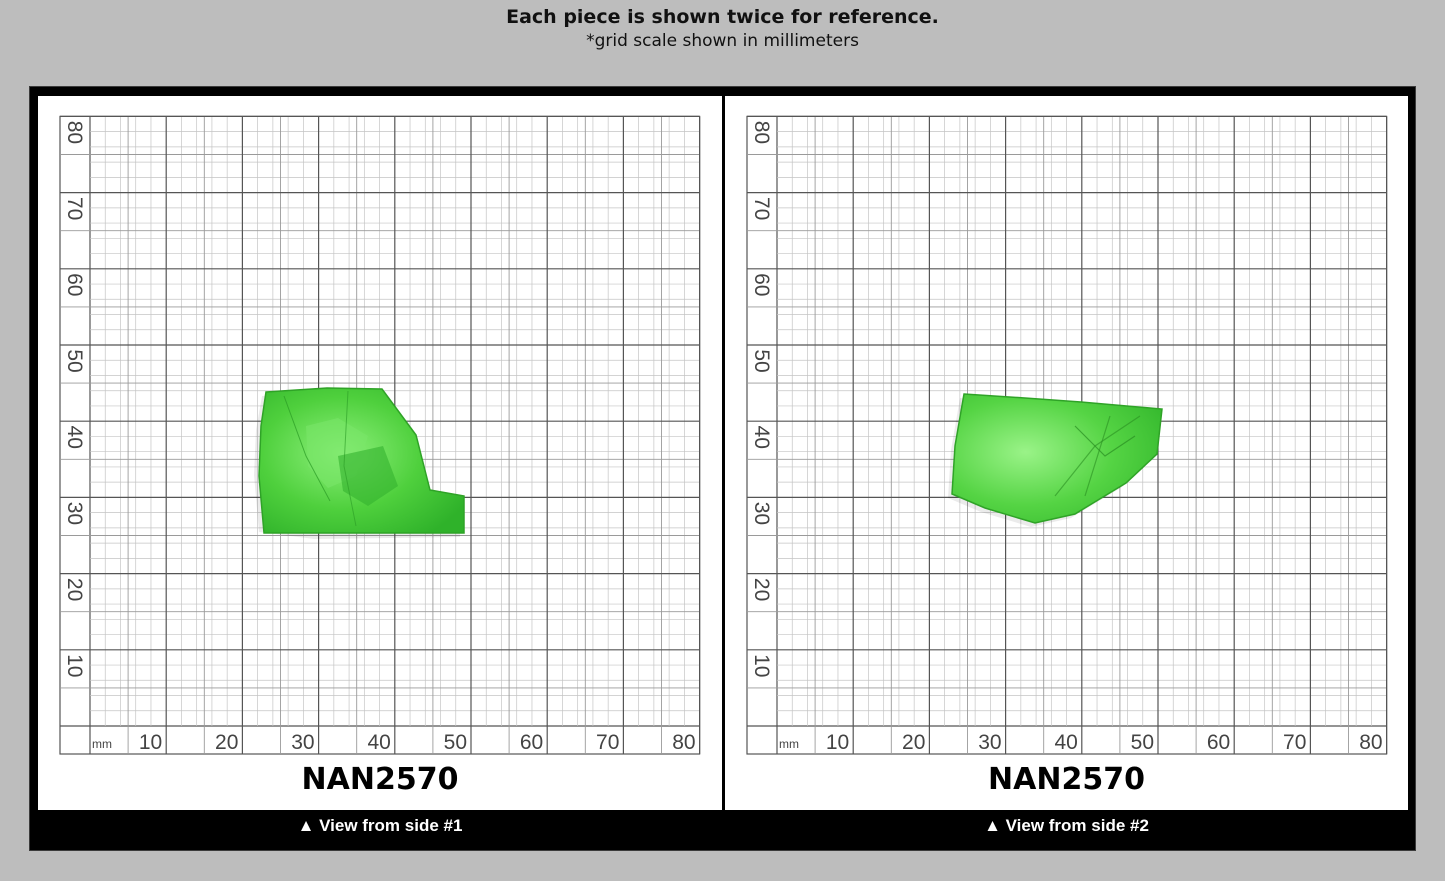 Image resolution: width=1445 pixels, height=881 pixels. Describe the element at coordinates (722, 41) in the screenshot. I see `page-subtitle: *grid scale shown in millimeters` at that location.